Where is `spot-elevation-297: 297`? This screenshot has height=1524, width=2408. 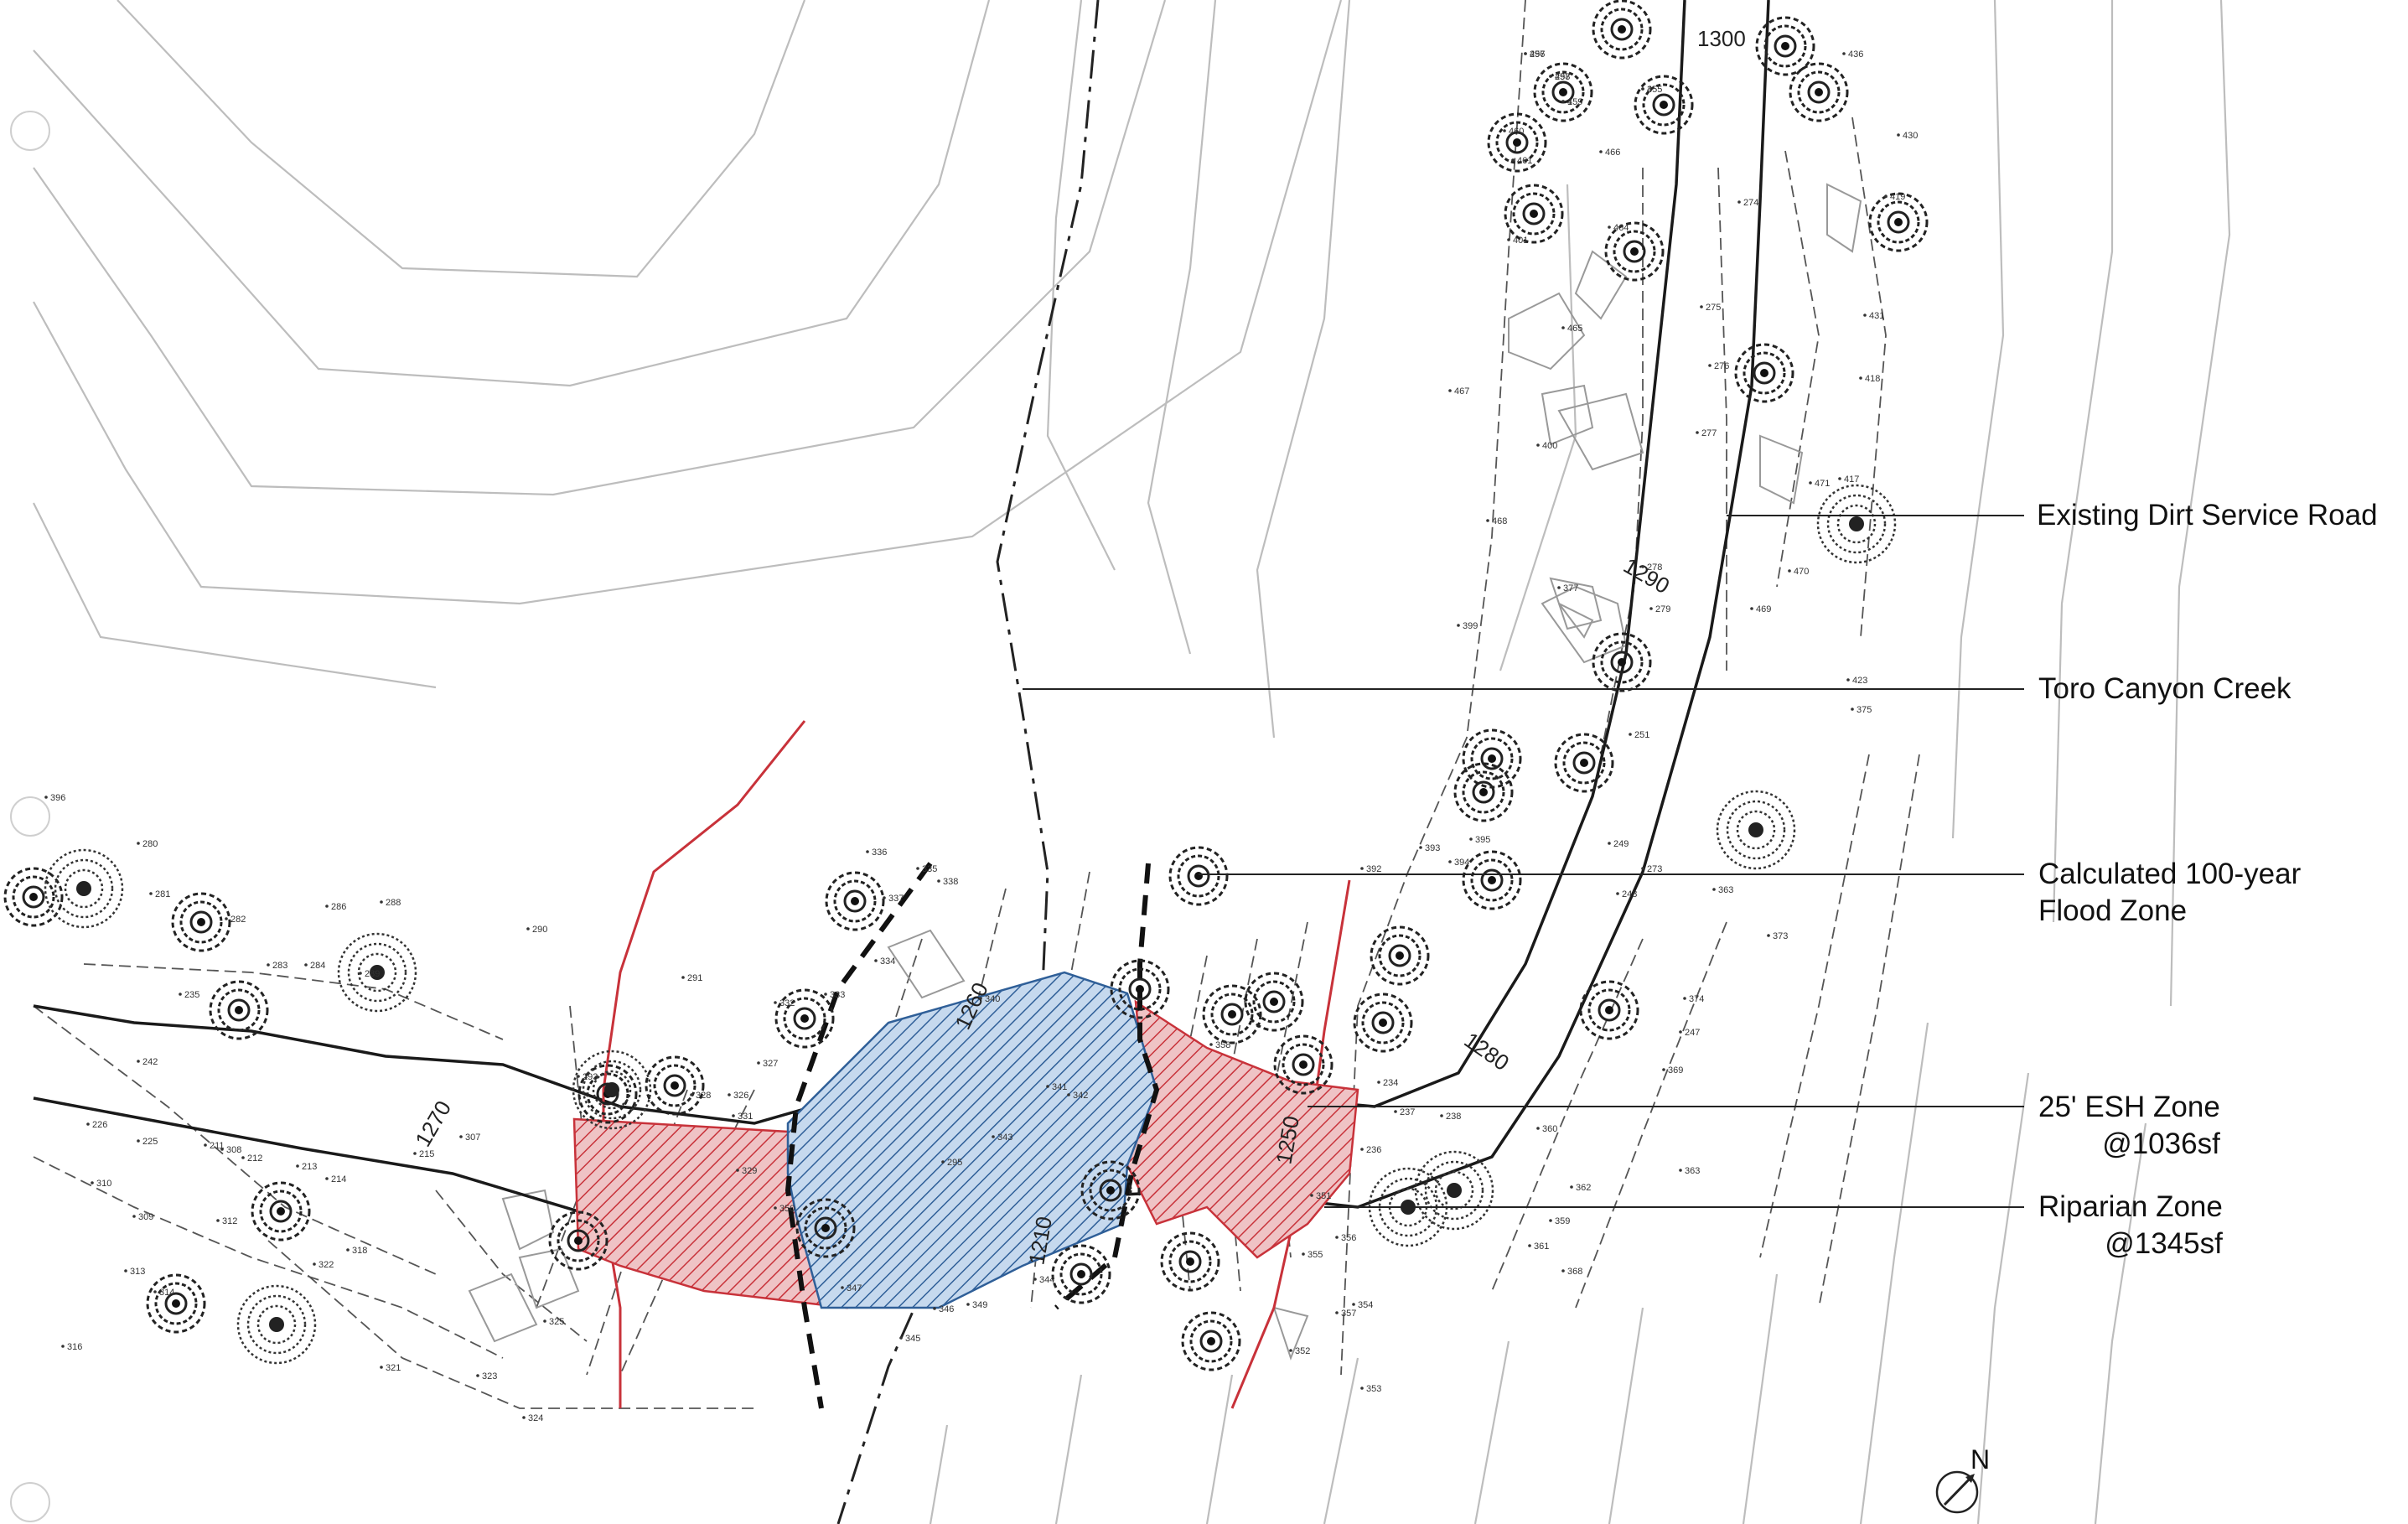
spot-elevation-297: 297 is located at coordinates (1563, 77).